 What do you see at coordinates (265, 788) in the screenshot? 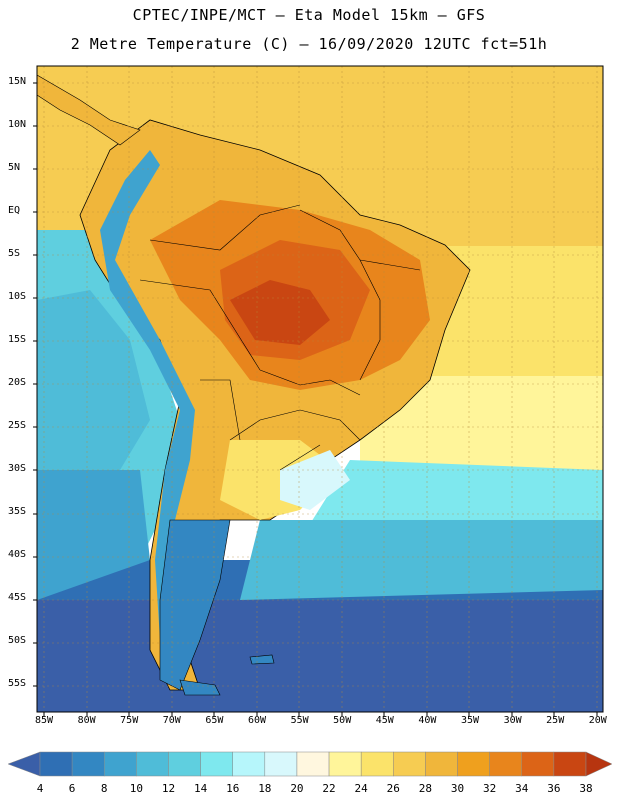
I see `colorbar-label: 18` at bounding box center [265, 788].